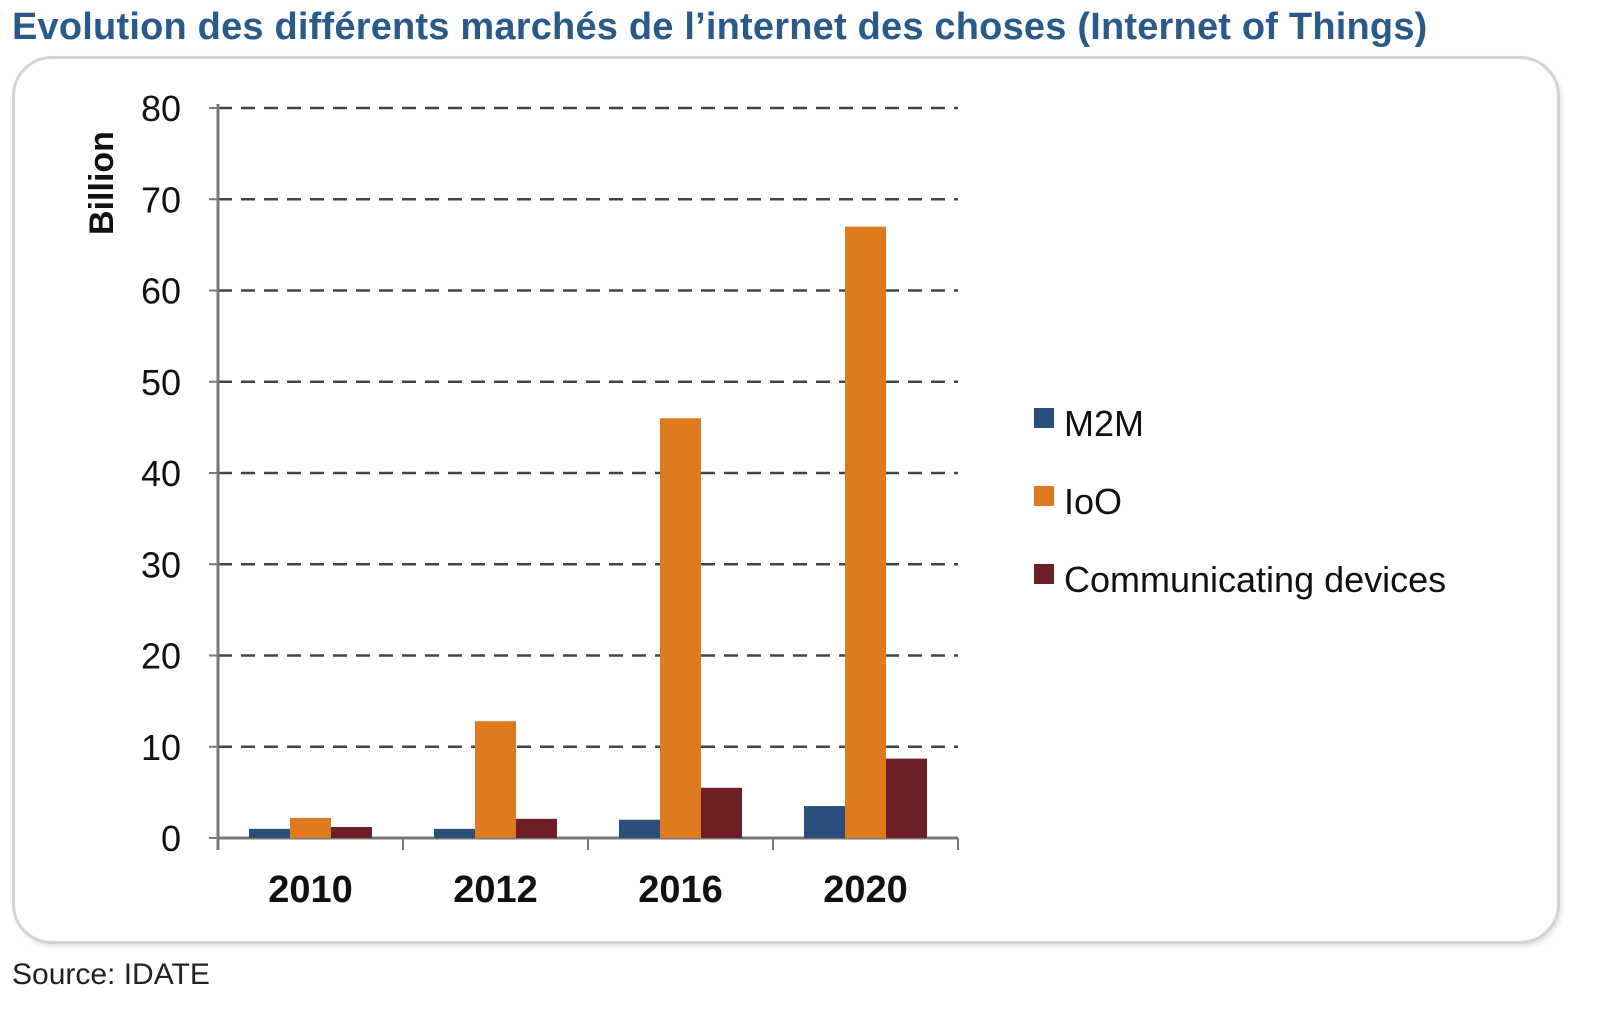  I want to click on x-tick-label: 2016, so click(680, 890).